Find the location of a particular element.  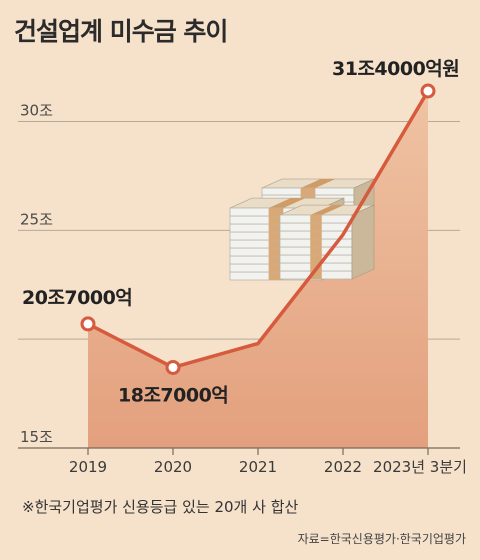

banknotes-icon is located at coordinates (302, 229).